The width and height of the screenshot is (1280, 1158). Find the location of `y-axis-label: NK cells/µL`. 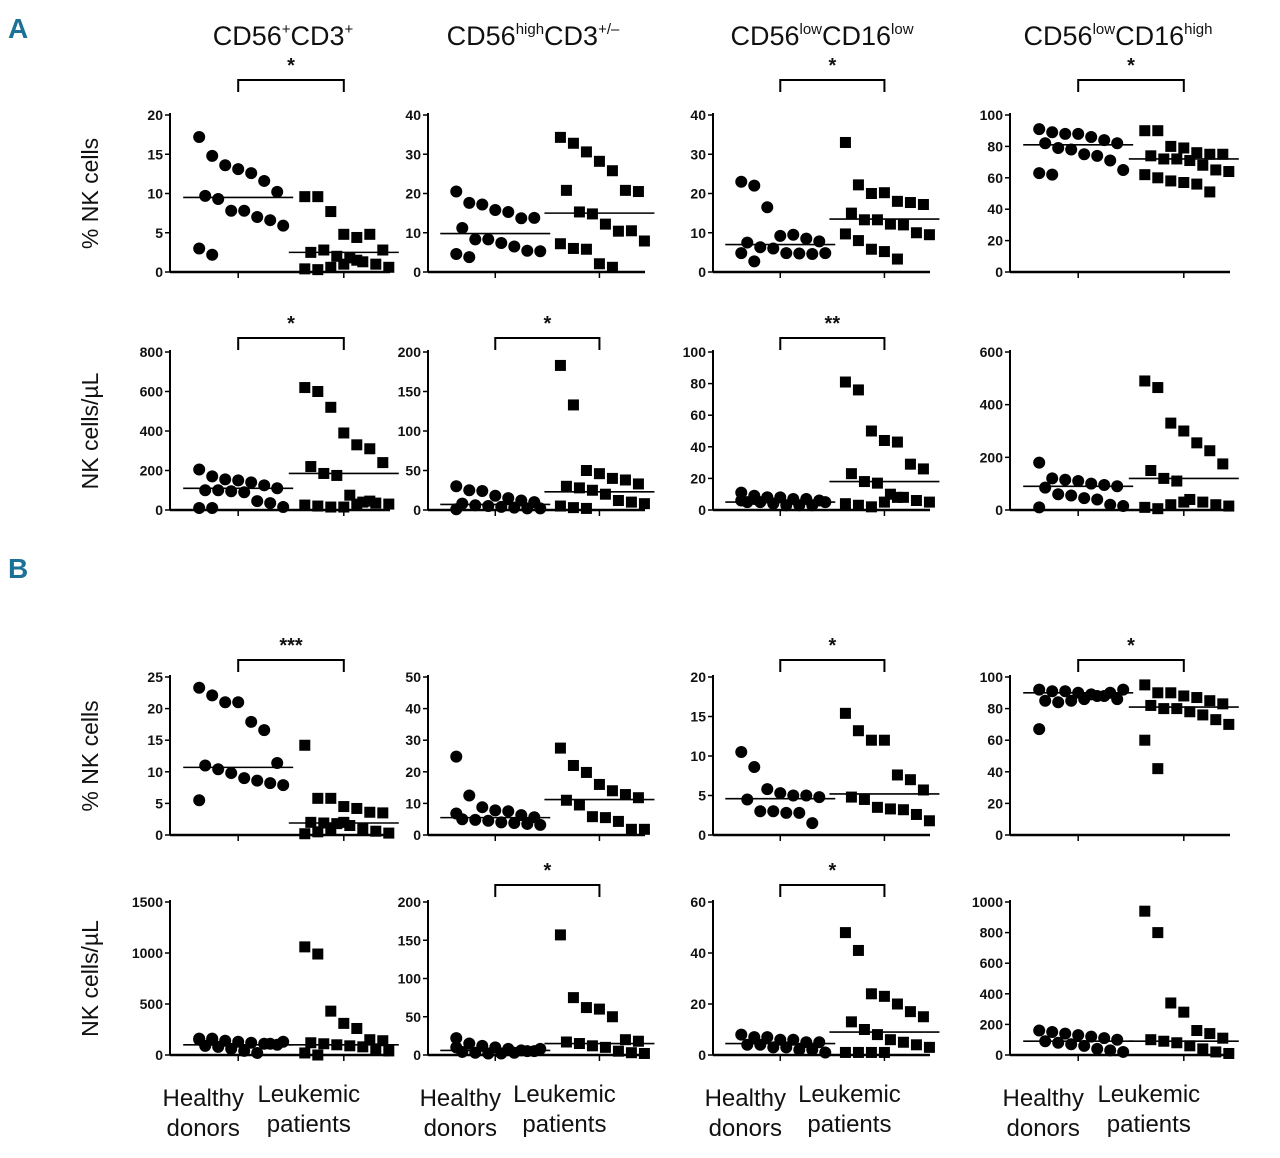

y-axis-label: NK cells/µL is located at coordinates (90, 430).